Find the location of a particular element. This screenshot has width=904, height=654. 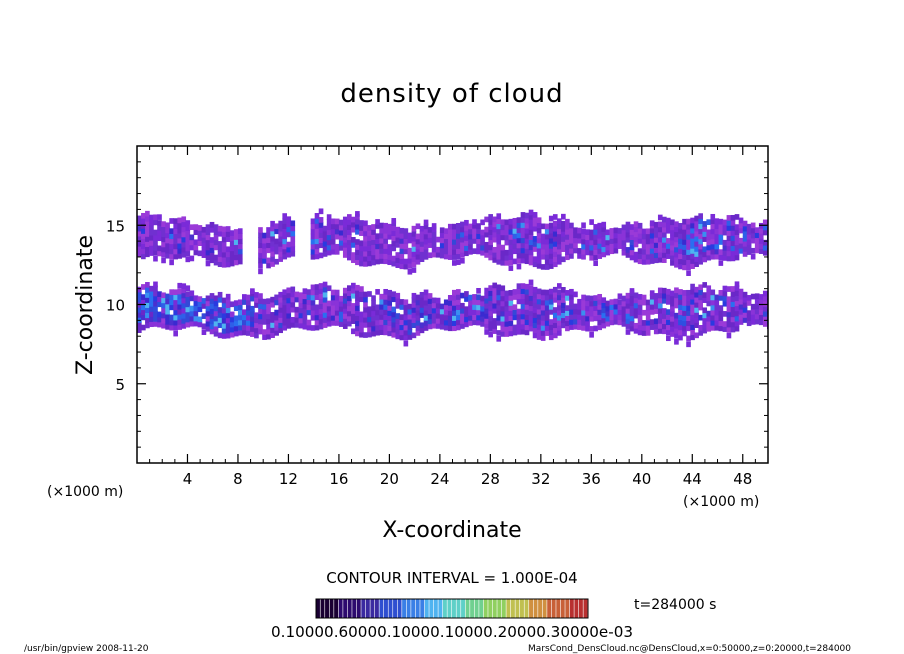

x-tick-label: 36 is located at coordinates (591, 479).